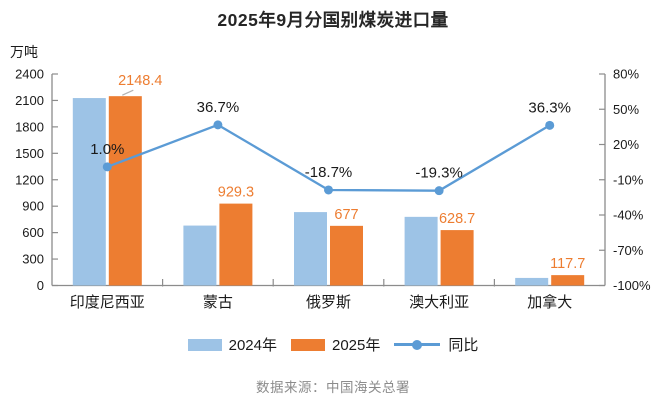 The image size is (666, 403). Describe the element at coordinates (457, 219) in the screenshot. I see `value-label-2025: 628.7` at that location.